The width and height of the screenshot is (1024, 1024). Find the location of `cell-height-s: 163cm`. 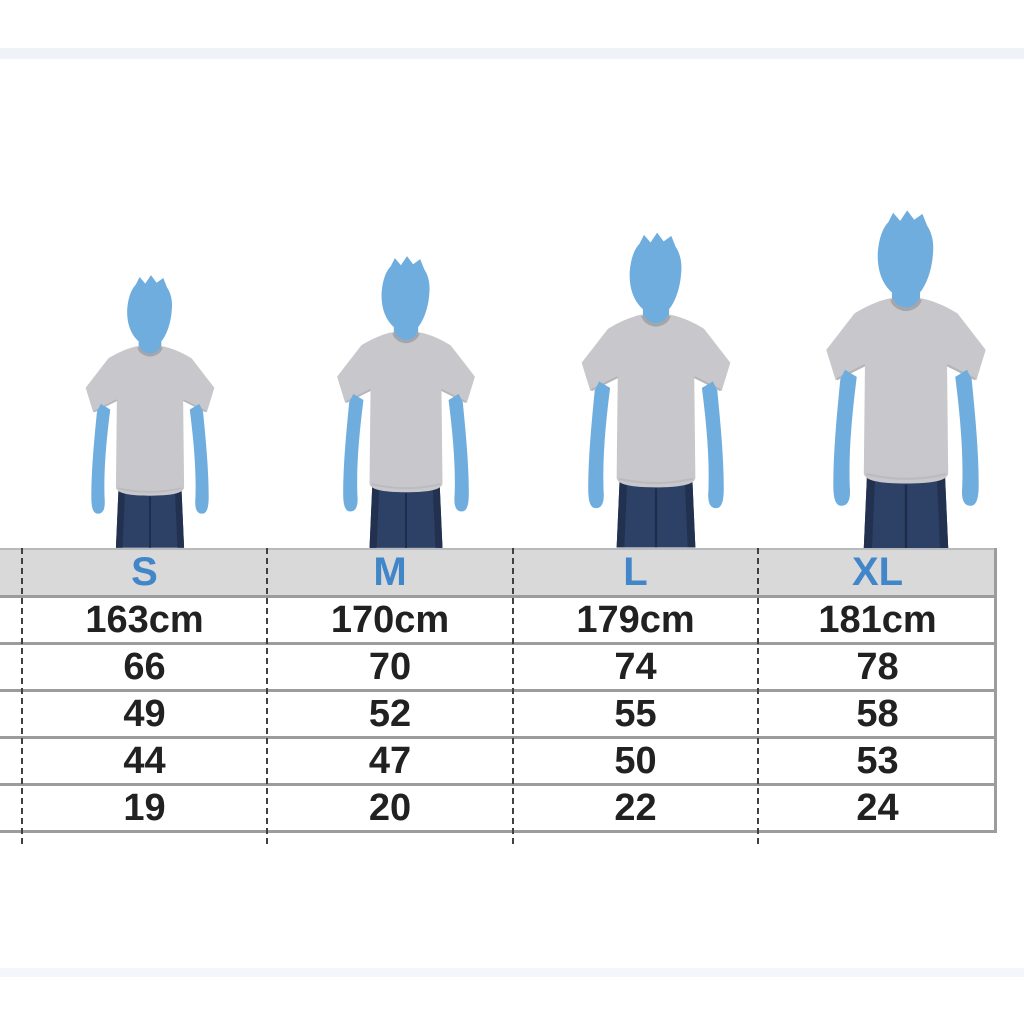

cell-height-s: 163cm is located at coordinates (144, 620).